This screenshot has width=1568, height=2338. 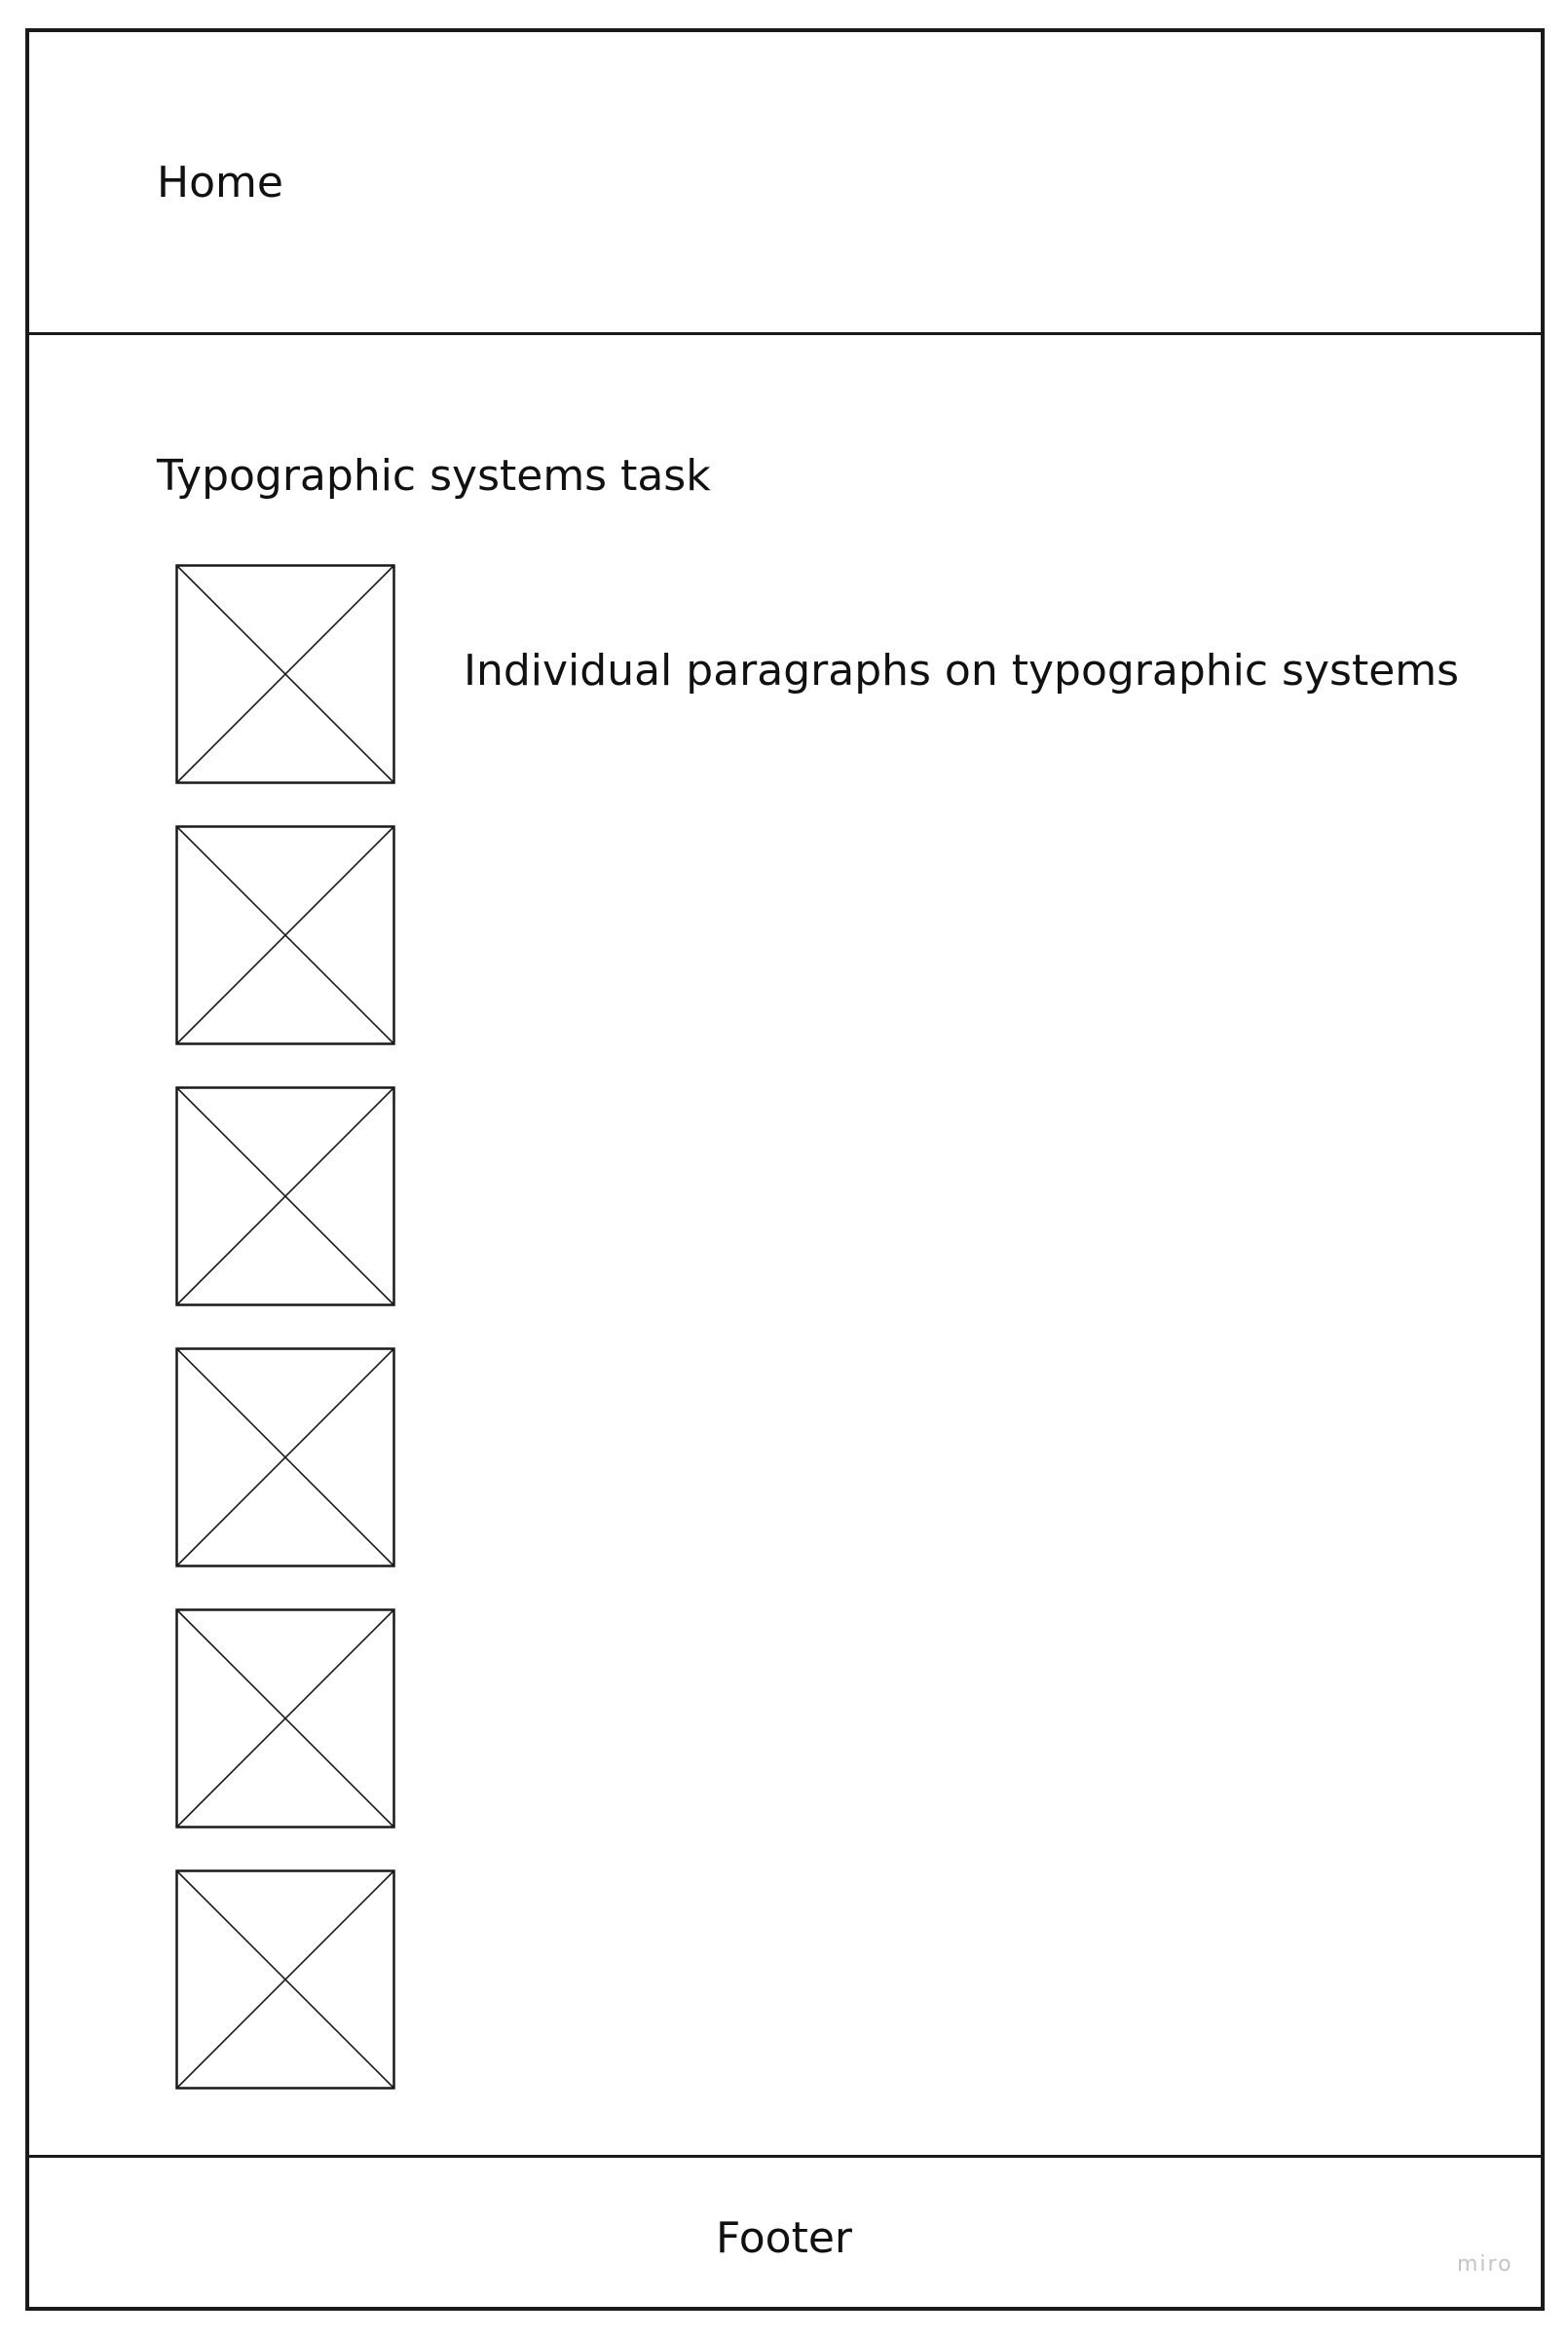 I want to click on footer-label: Footer, so click(x=784, y=2238).